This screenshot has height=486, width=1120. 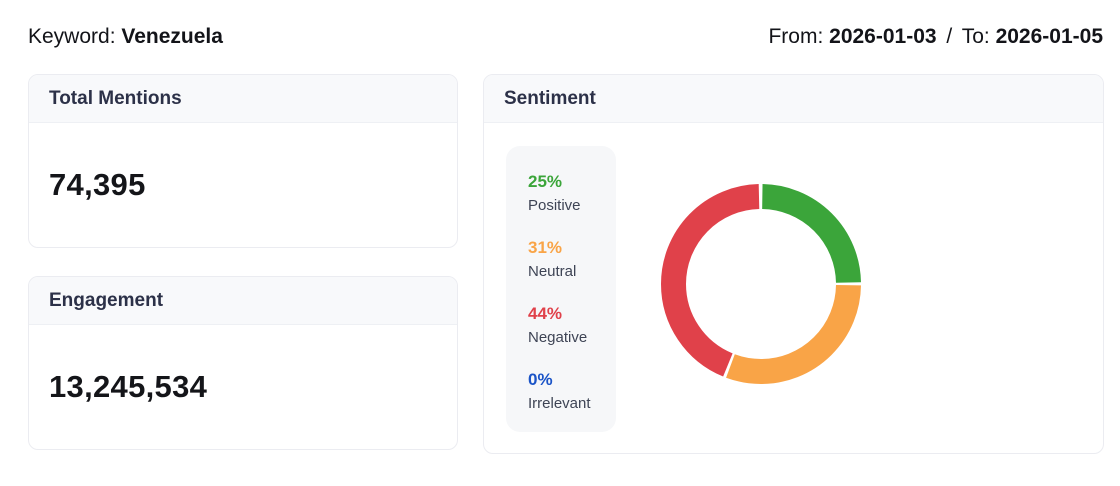 What do you see at coordinates (793, 99) in the screenshot?
I see `sentiment-title: Sentiment` at bounding box center [793, 99].